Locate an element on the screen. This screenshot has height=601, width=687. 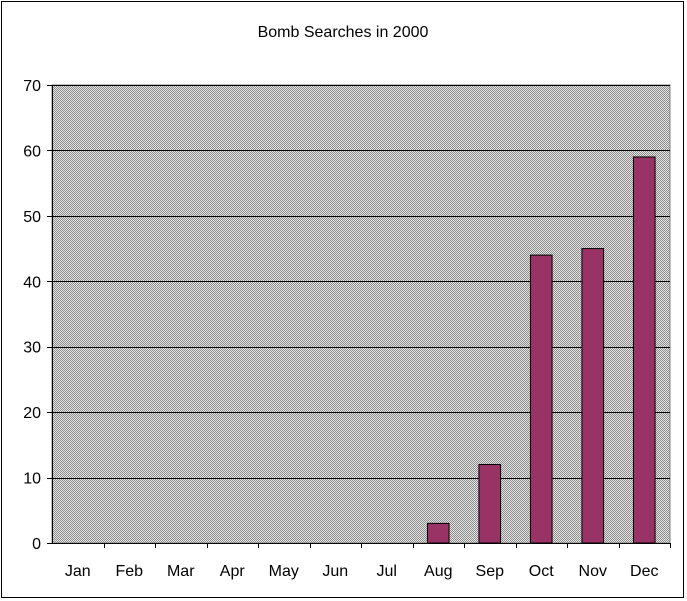
x-tick-label-mar: Mar is located at coordinates (181, 571).